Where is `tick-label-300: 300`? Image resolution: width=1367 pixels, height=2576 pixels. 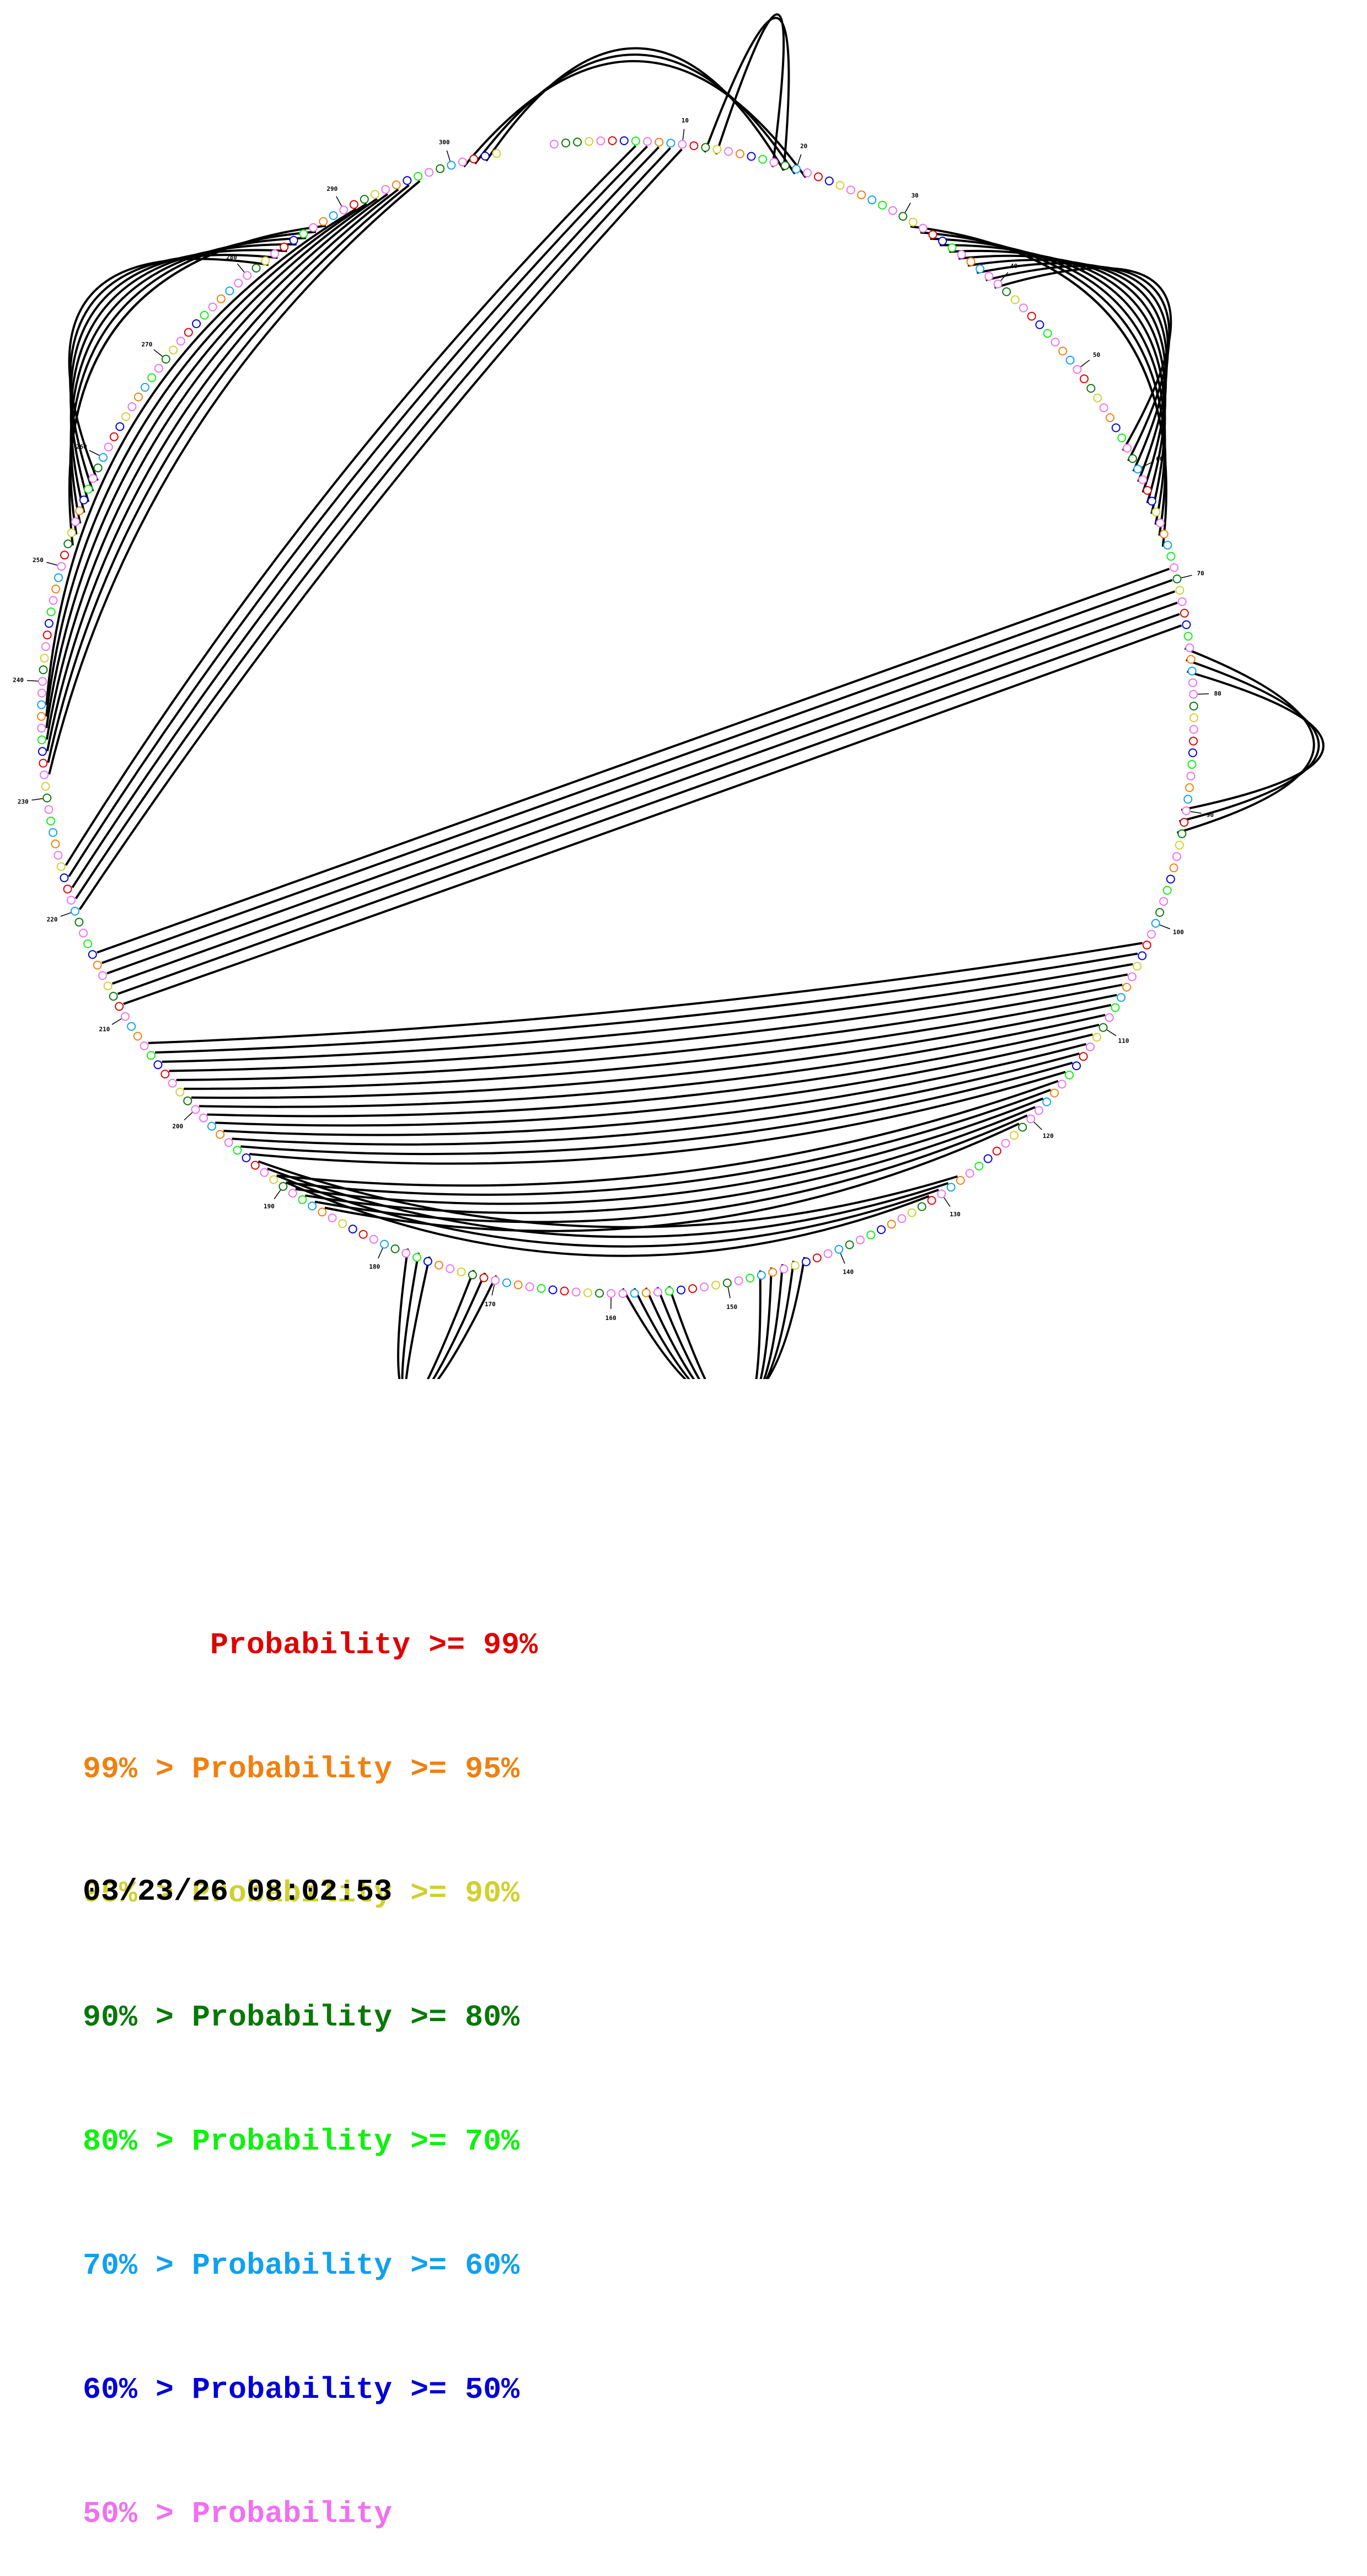 tick-label-300: 300 is located at coordinates (445, 142).